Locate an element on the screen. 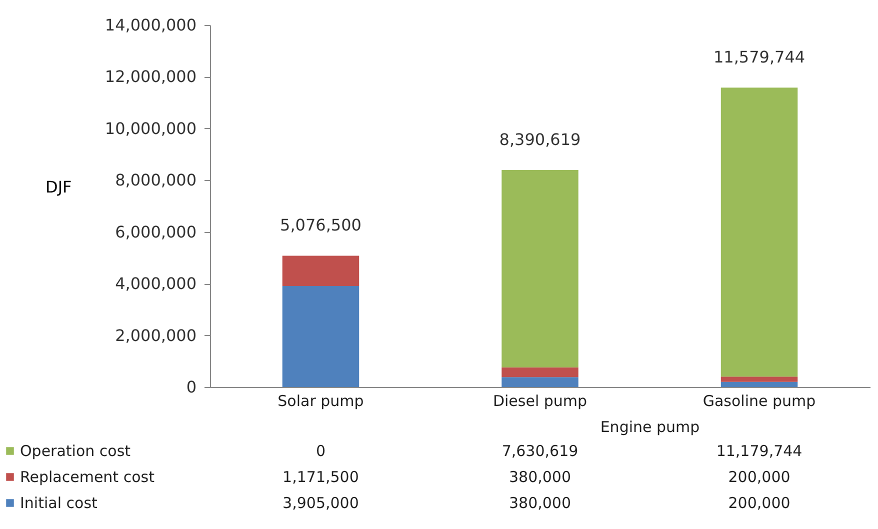 The height and width of the screenshot is (529, 878). x-tick-label: Diesel pump is located at coordinates (540, 401).